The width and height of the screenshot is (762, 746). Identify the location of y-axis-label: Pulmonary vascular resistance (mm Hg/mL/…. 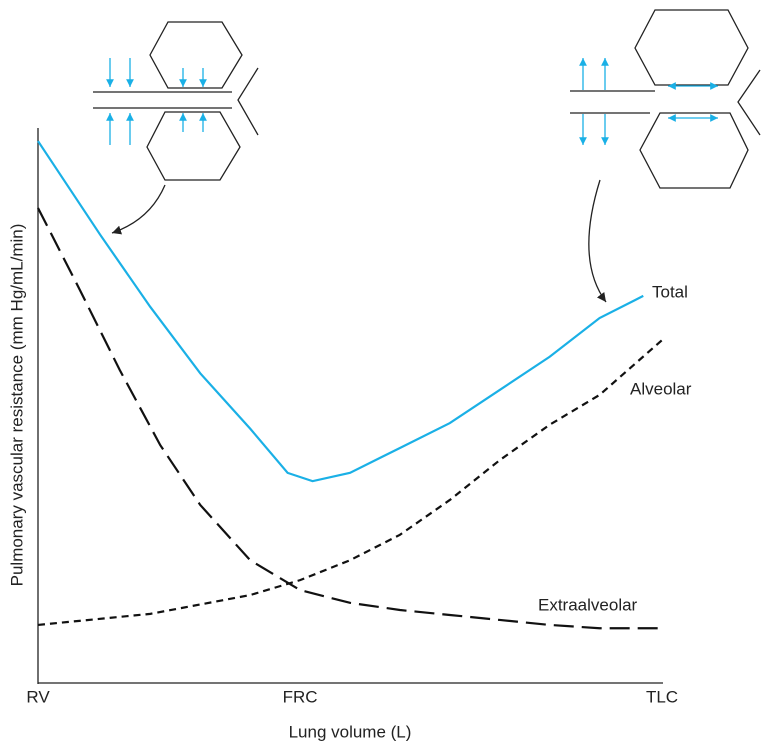
(16, 405).